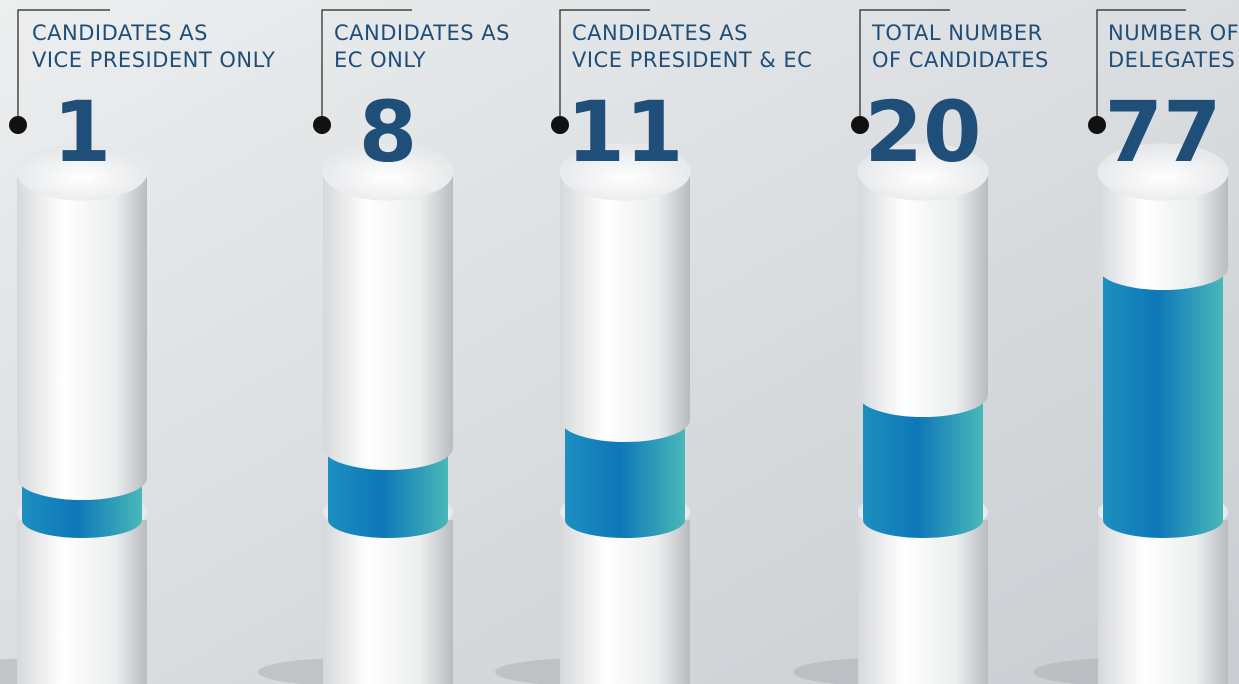  Describe the element at coordinates (957, 33) in the screenshot. I see `label: TOTAL NUMBER` at that location.